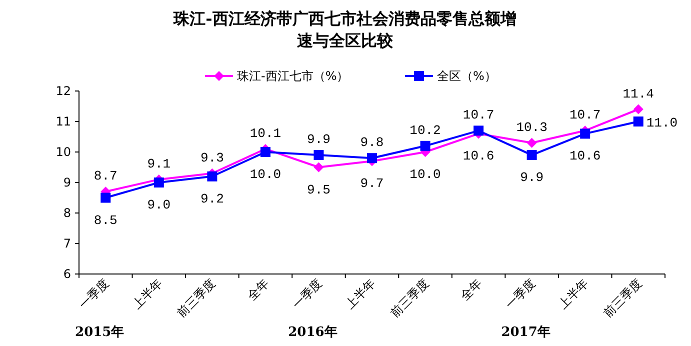  Describe the element at coordinates (318, 190) in the screenshot. I see `data-label: 9.5` at that location.